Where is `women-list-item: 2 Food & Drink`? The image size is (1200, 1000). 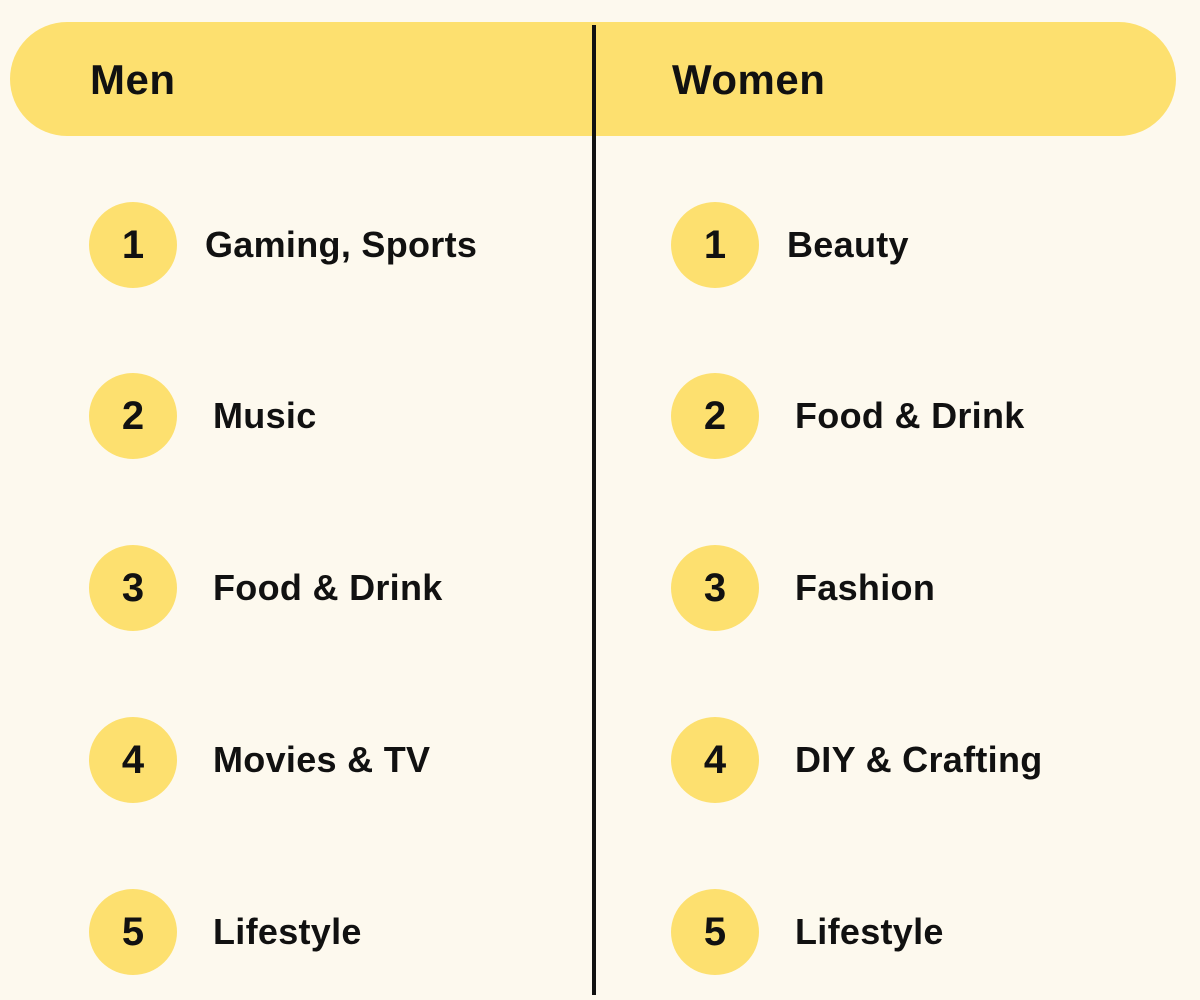 women-list-item: 2 Food & Drink is located at coordinates (848, 416).